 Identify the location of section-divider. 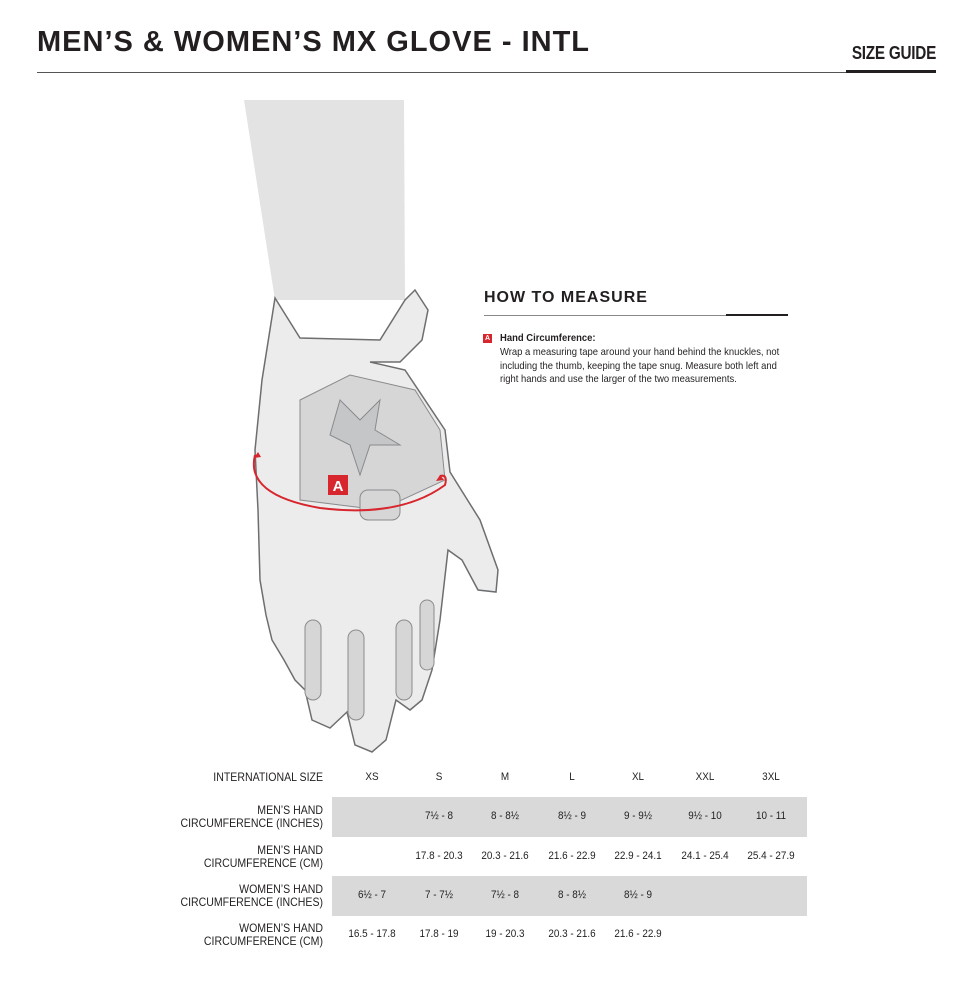
(636, 315).